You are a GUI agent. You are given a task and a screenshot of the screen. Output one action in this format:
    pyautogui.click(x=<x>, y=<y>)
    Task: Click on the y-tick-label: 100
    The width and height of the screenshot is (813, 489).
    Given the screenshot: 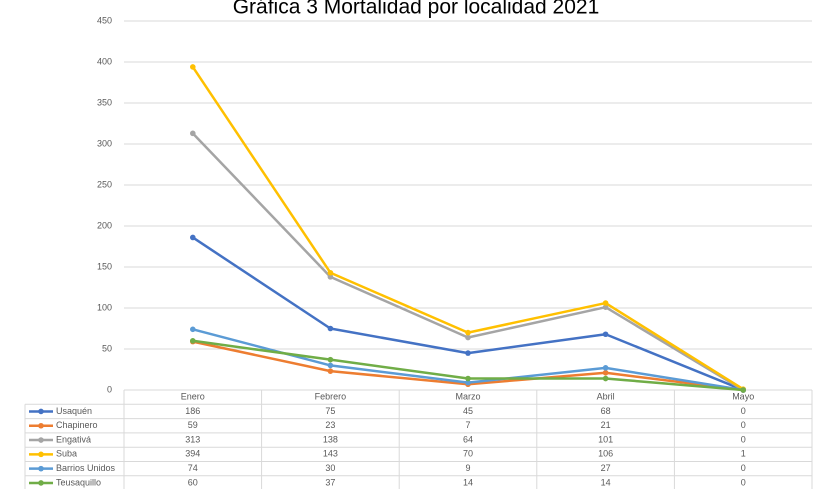 What is the action you would take?
    pyautogui.click(x=104, y=307)
    